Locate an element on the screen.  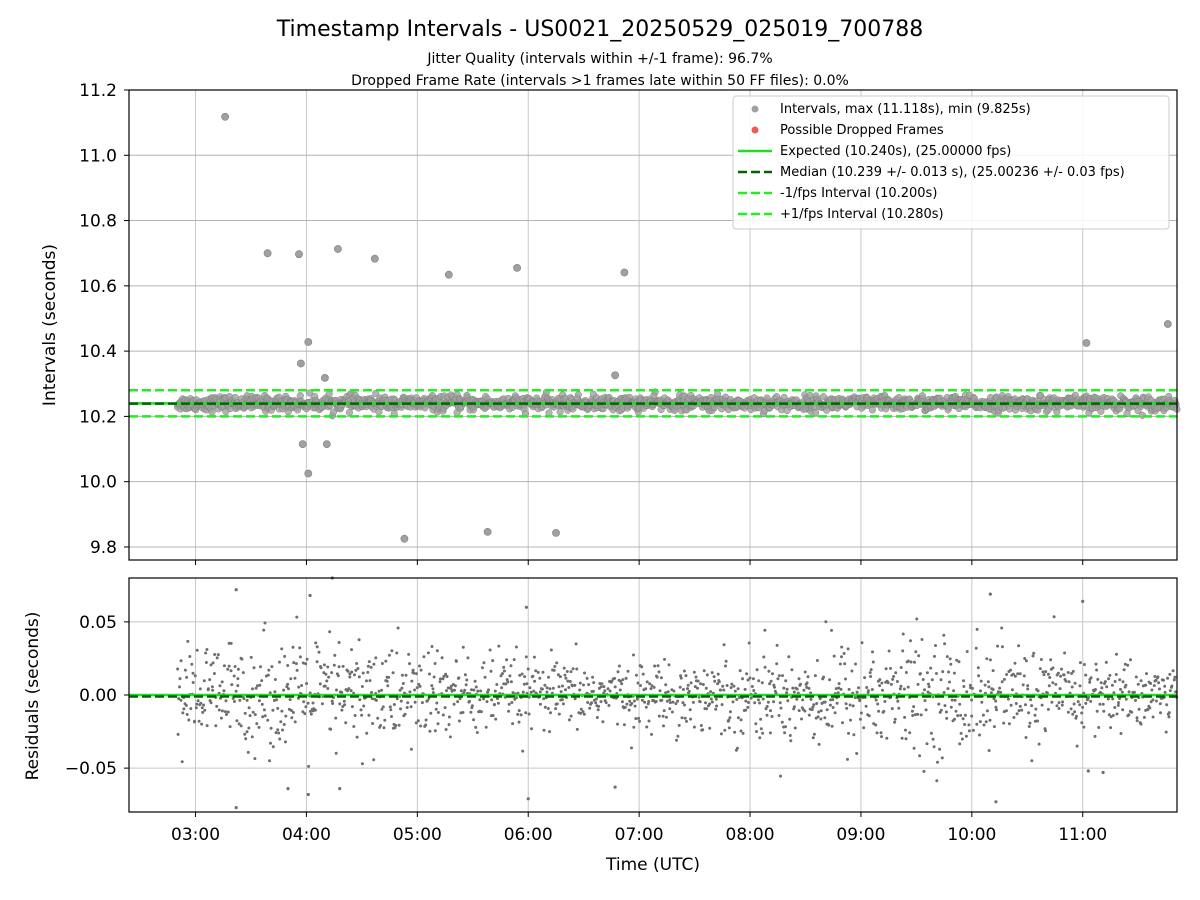
interval-point is located at coordinates (922, 396).